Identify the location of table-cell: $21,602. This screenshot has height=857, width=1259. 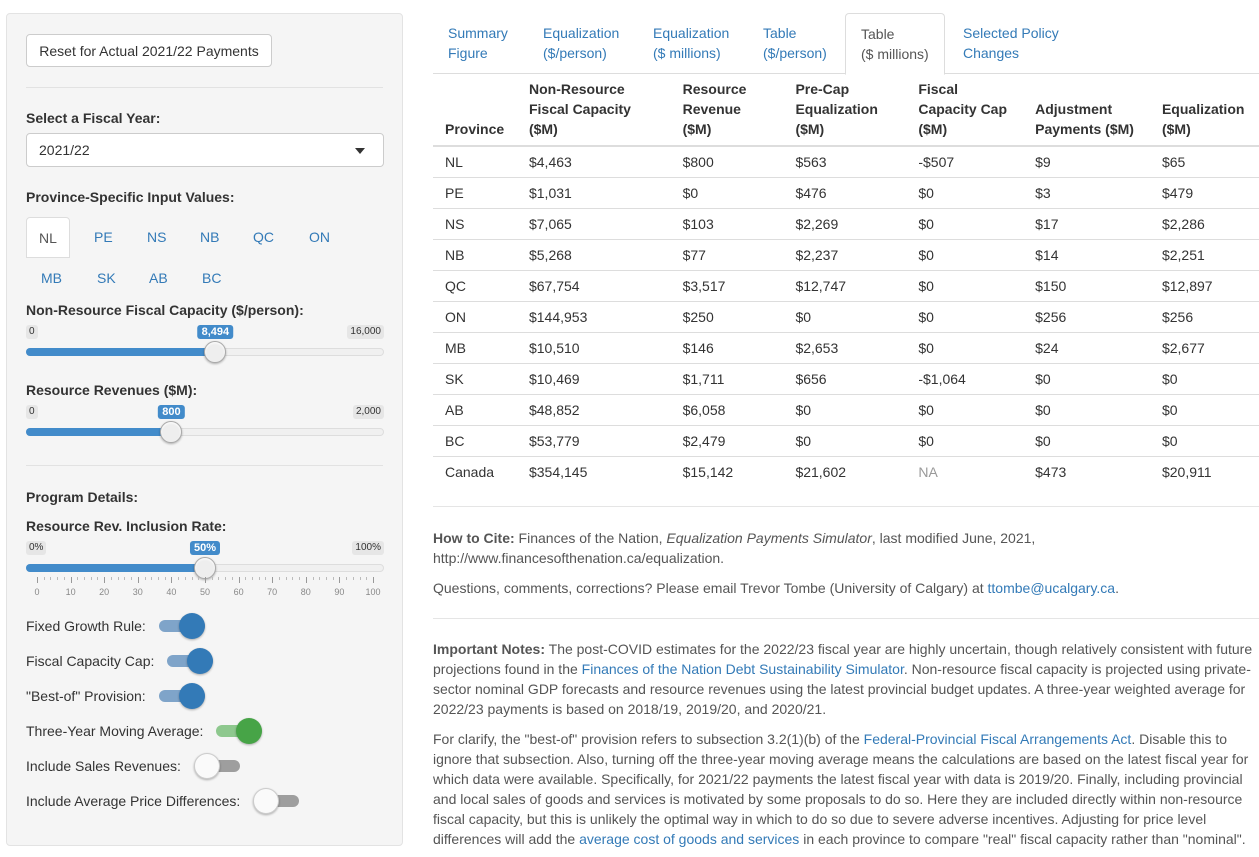
(845, 472).